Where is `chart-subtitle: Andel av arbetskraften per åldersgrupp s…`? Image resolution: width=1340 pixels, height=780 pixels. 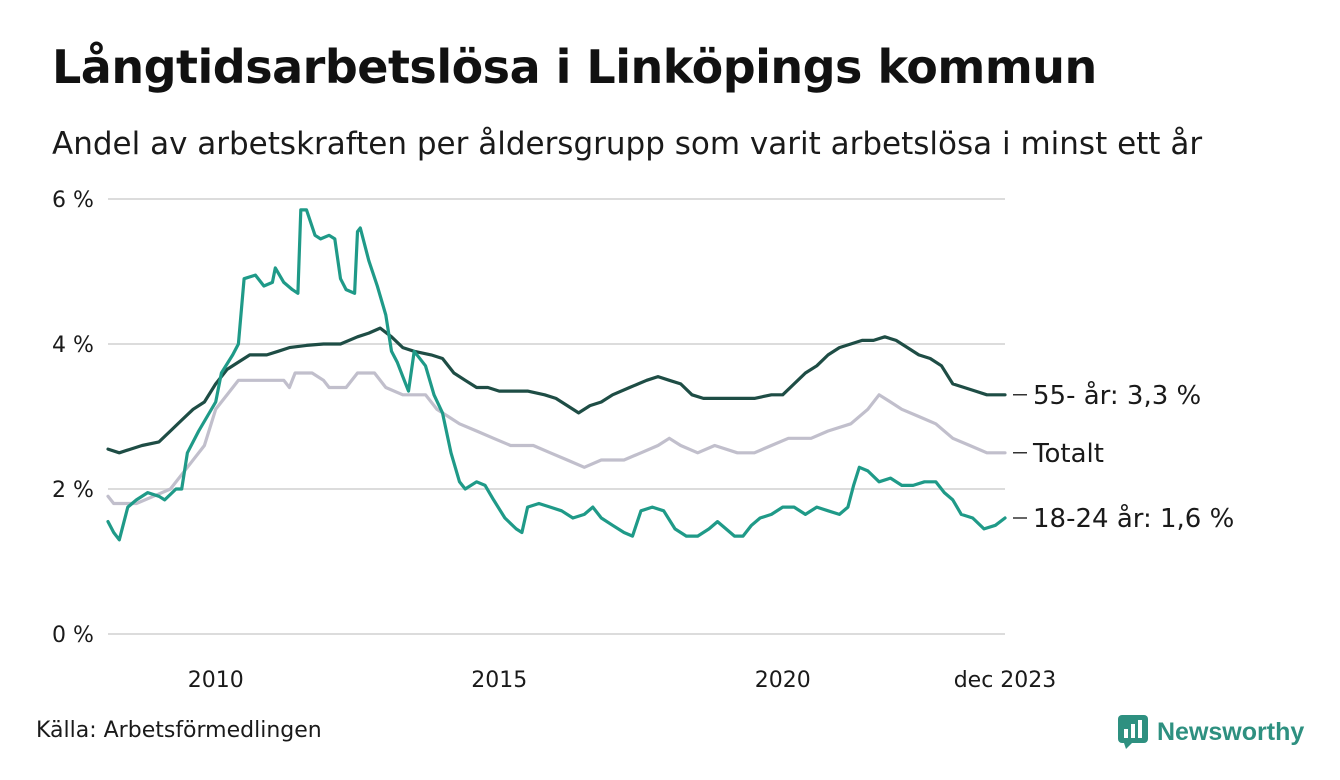 chart-subtitle: Andel av arbetskraften per åldersgrupp s… is located at coordinates (627, 144).